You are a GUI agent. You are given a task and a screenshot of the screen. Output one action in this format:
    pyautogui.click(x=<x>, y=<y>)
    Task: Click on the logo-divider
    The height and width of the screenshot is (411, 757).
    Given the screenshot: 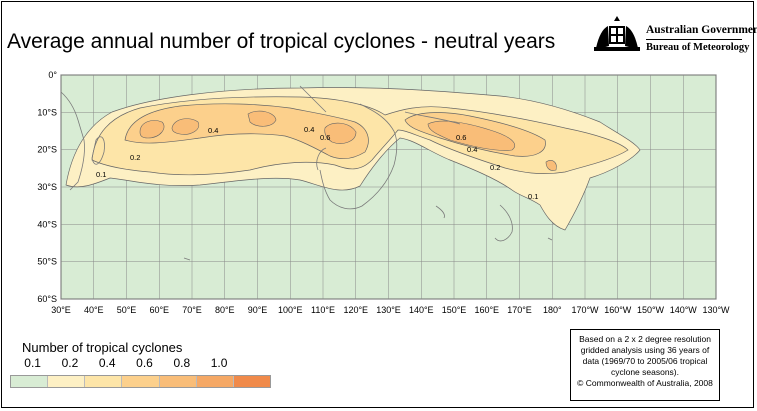 What is the action you would take?
    pyautogui.click(x=694, y=39)
    